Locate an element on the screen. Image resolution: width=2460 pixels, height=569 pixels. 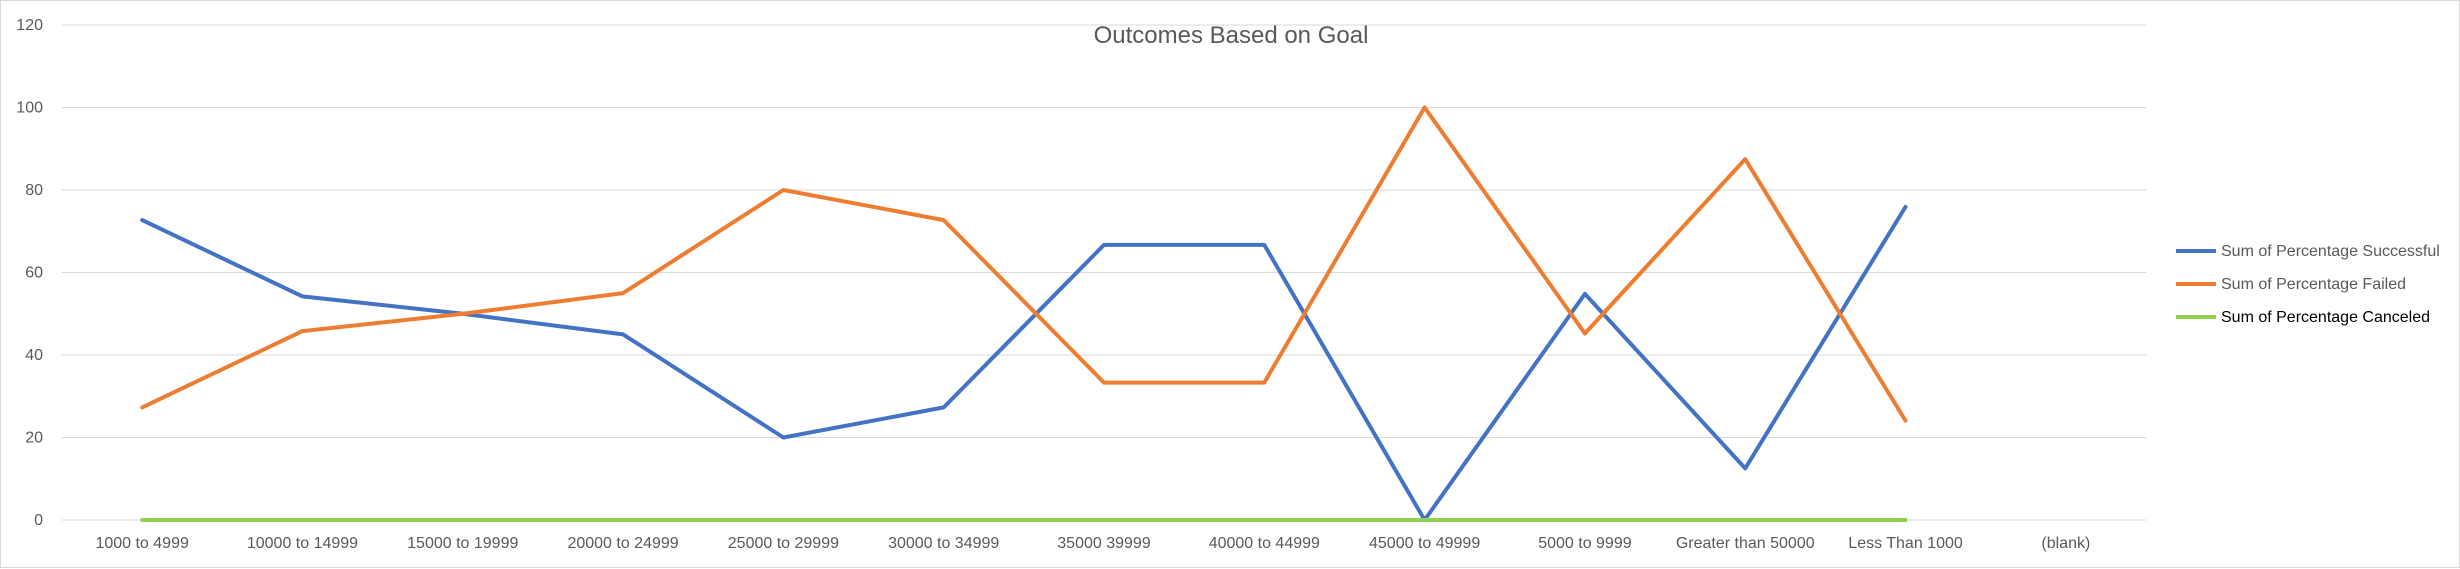
x-tick-label: 15000 to 19999 is located at coordinates (462, 543).